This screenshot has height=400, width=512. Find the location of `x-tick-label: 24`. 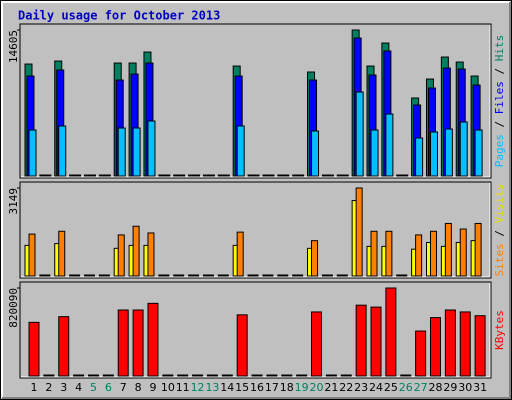

x-tick-label: 24 is located at coordinates (376, 387).